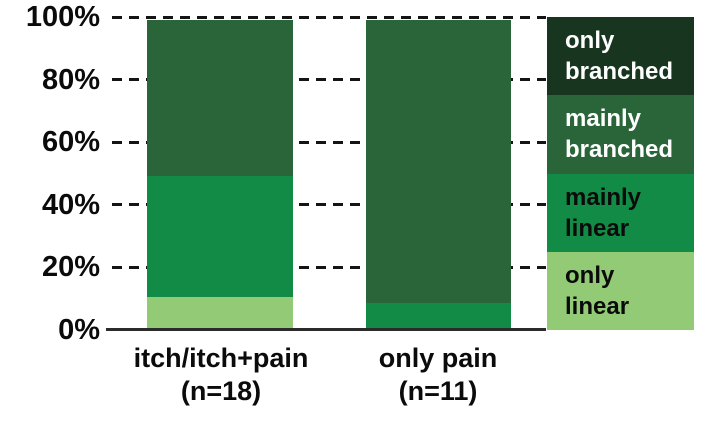  Describe the element at coordinates (62, 17) in the screenshot. I see `y-tick-label-100: 100%` at that location.